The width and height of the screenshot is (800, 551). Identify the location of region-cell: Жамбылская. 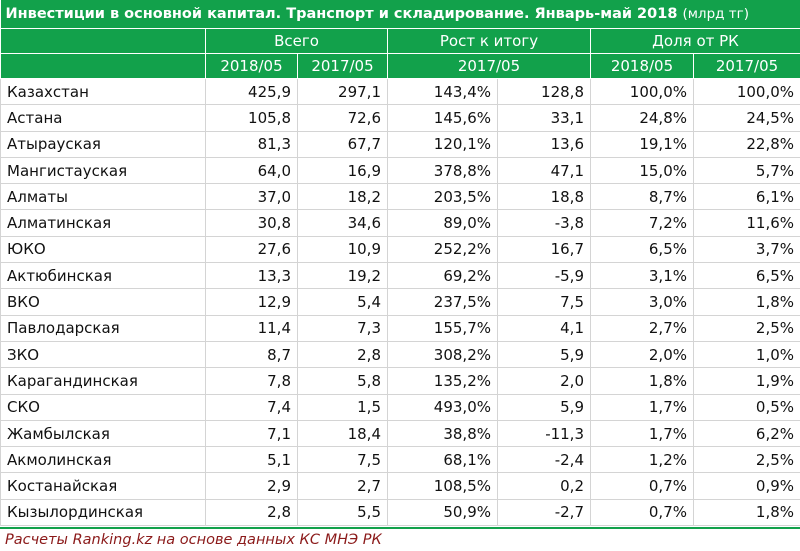
(103, 433).